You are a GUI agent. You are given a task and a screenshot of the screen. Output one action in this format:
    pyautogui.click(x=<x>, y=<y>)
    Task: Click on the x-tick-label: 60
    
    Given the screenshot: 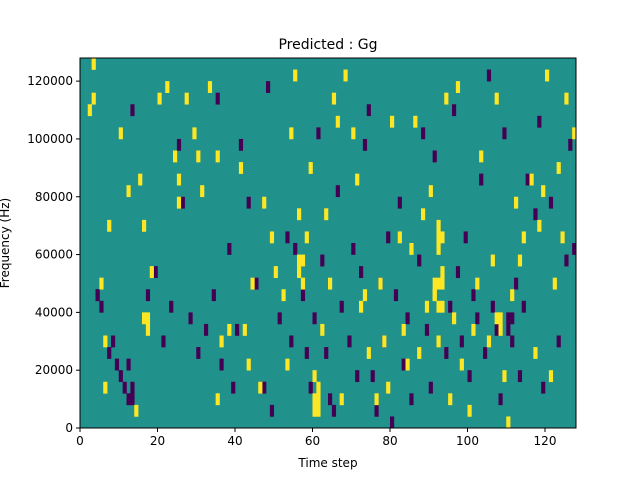 What is the action you would take?
    pyautogui.click(x=312, y=441)
    